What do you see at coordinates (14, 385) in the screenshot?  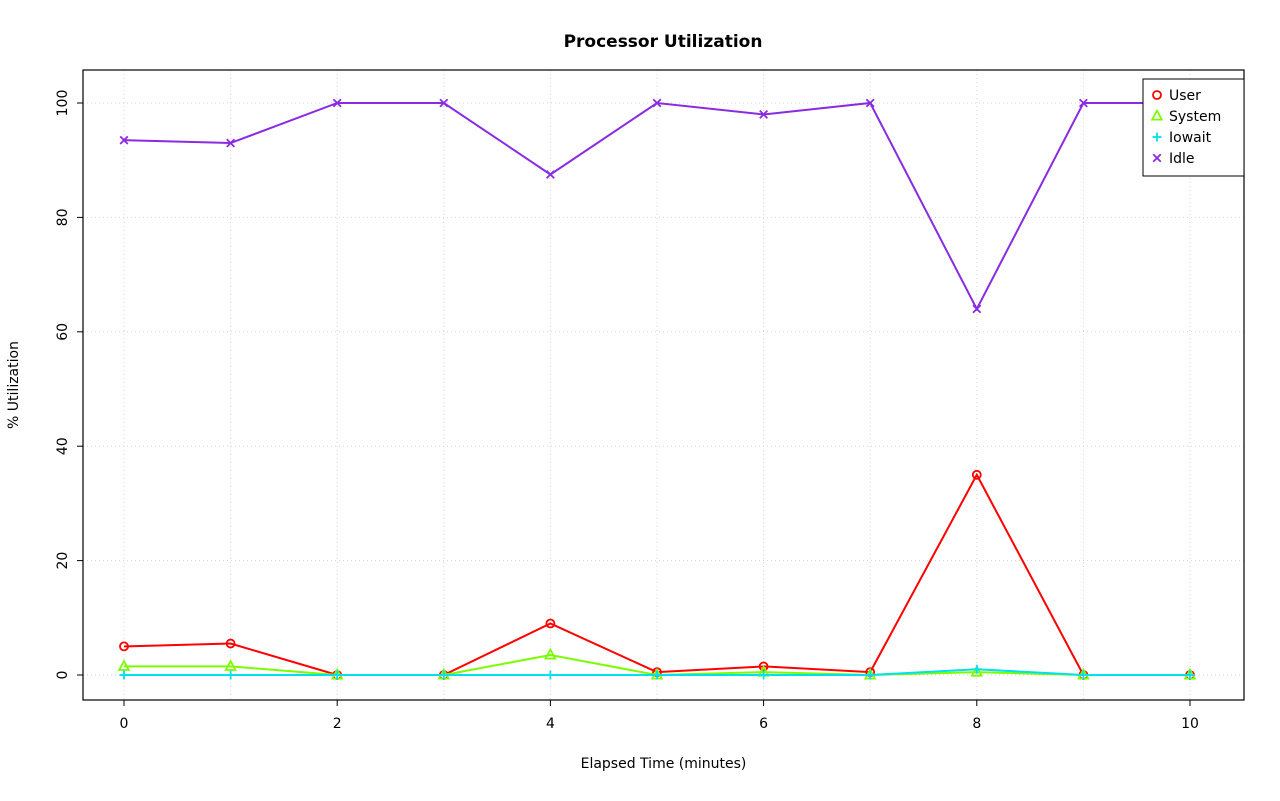 I see `y-axis-label: % Utilization` at bounding box center [14, 385].